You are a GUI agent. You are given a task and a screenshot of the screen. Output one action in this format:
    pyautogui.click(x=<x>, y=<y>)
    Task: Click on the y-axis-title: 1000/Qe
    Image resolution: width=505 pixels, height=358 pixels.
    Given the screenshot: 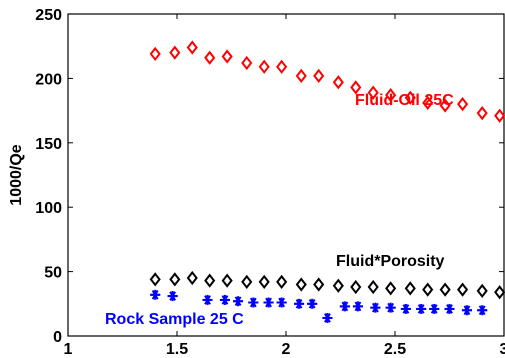 What is the action you would take?
    pyautogui.click(x=16, y=174)
    